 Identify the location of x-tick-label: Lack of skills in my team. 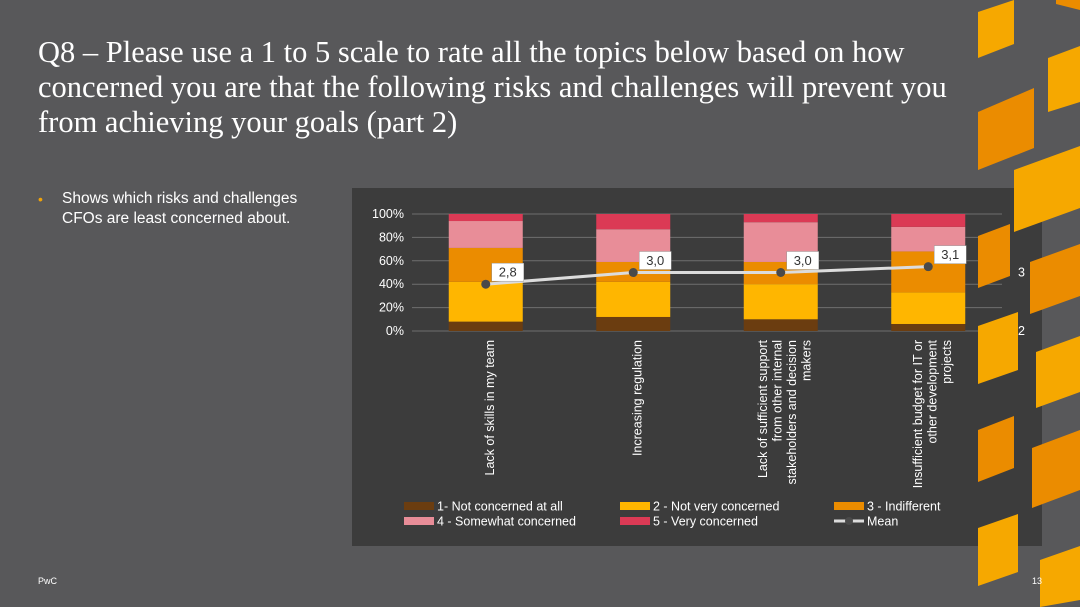
(490, 407).